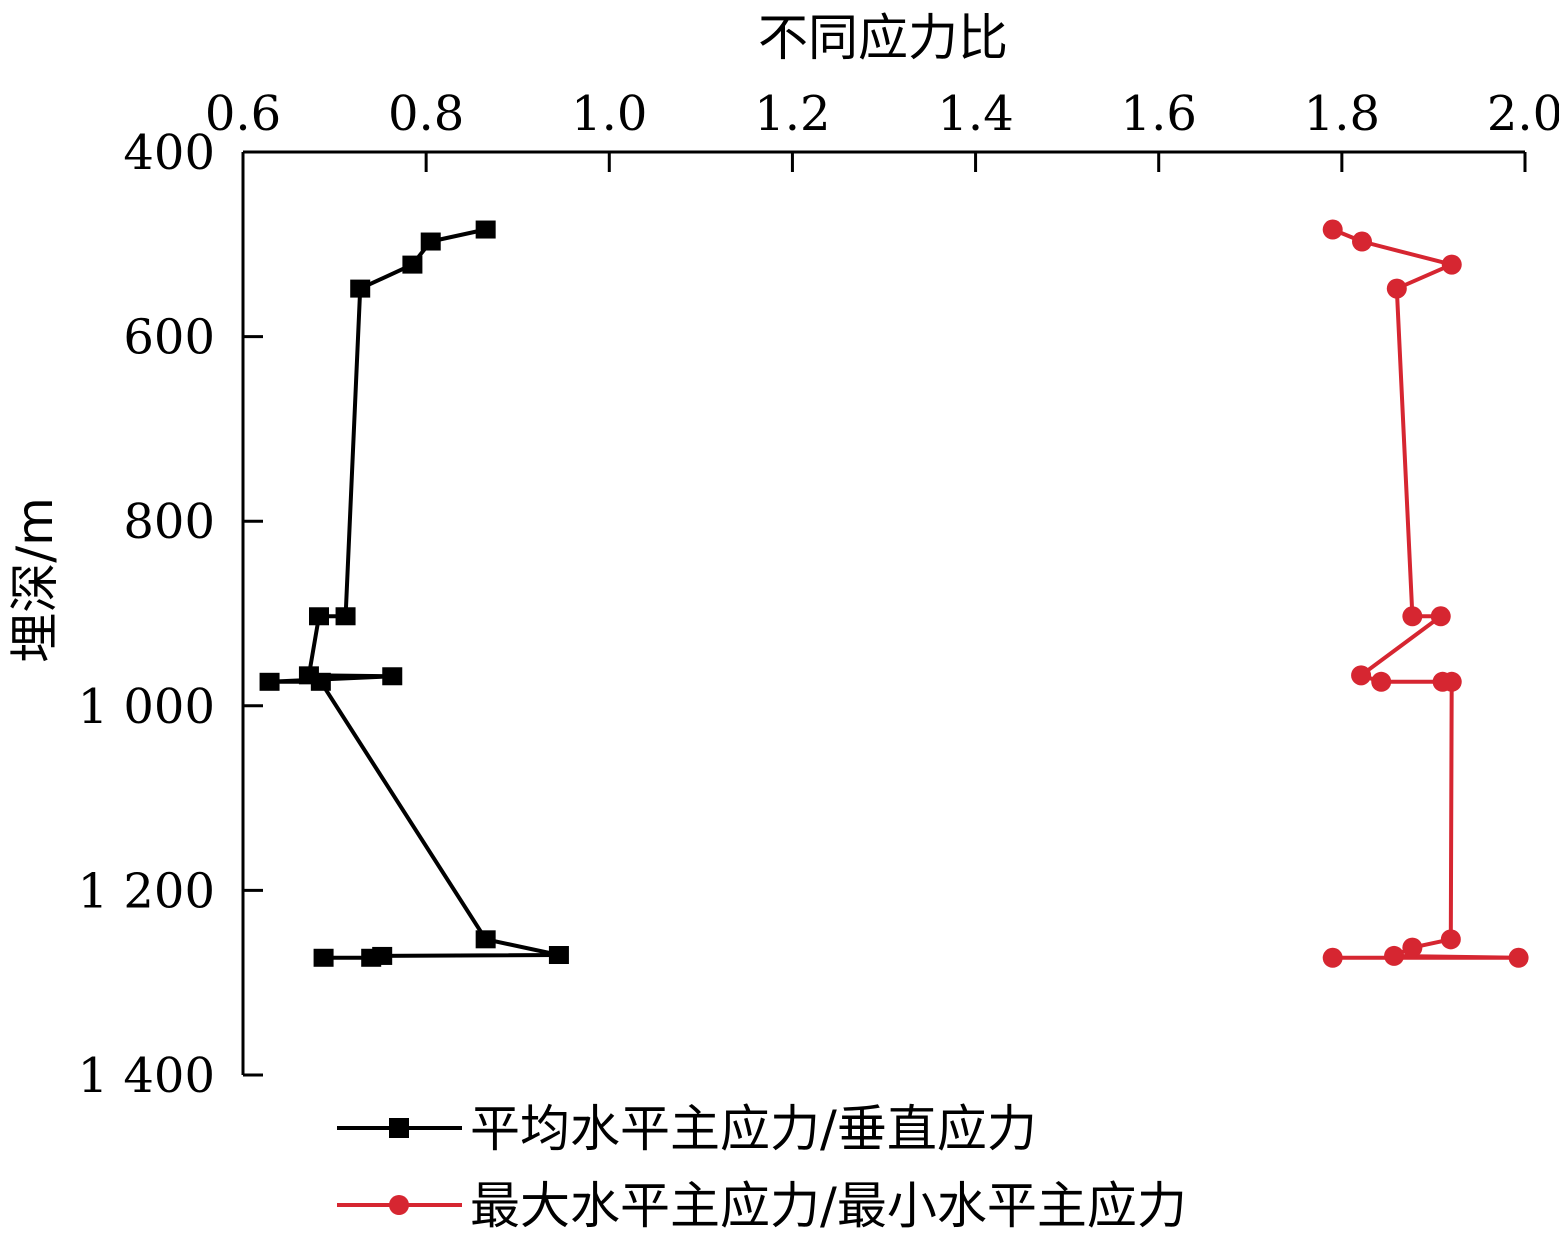 The width and height of the screenshot is (1559, 1241). I want to click on y-tick-label: 1 400, so click(146, 1076).